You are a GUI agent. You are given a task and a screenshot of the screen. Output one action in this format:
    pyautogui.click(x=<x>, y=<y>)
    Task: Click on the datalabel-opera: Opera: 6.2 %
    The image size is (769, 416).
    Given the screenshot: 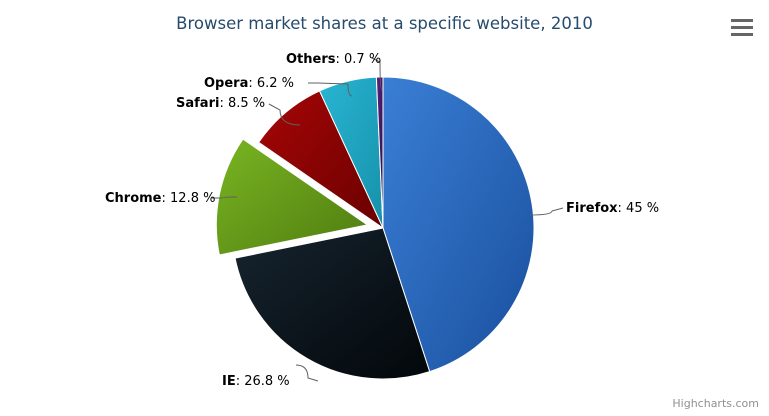 What is the action you would take?
    pyautogui.click(x=249, y=83)
    